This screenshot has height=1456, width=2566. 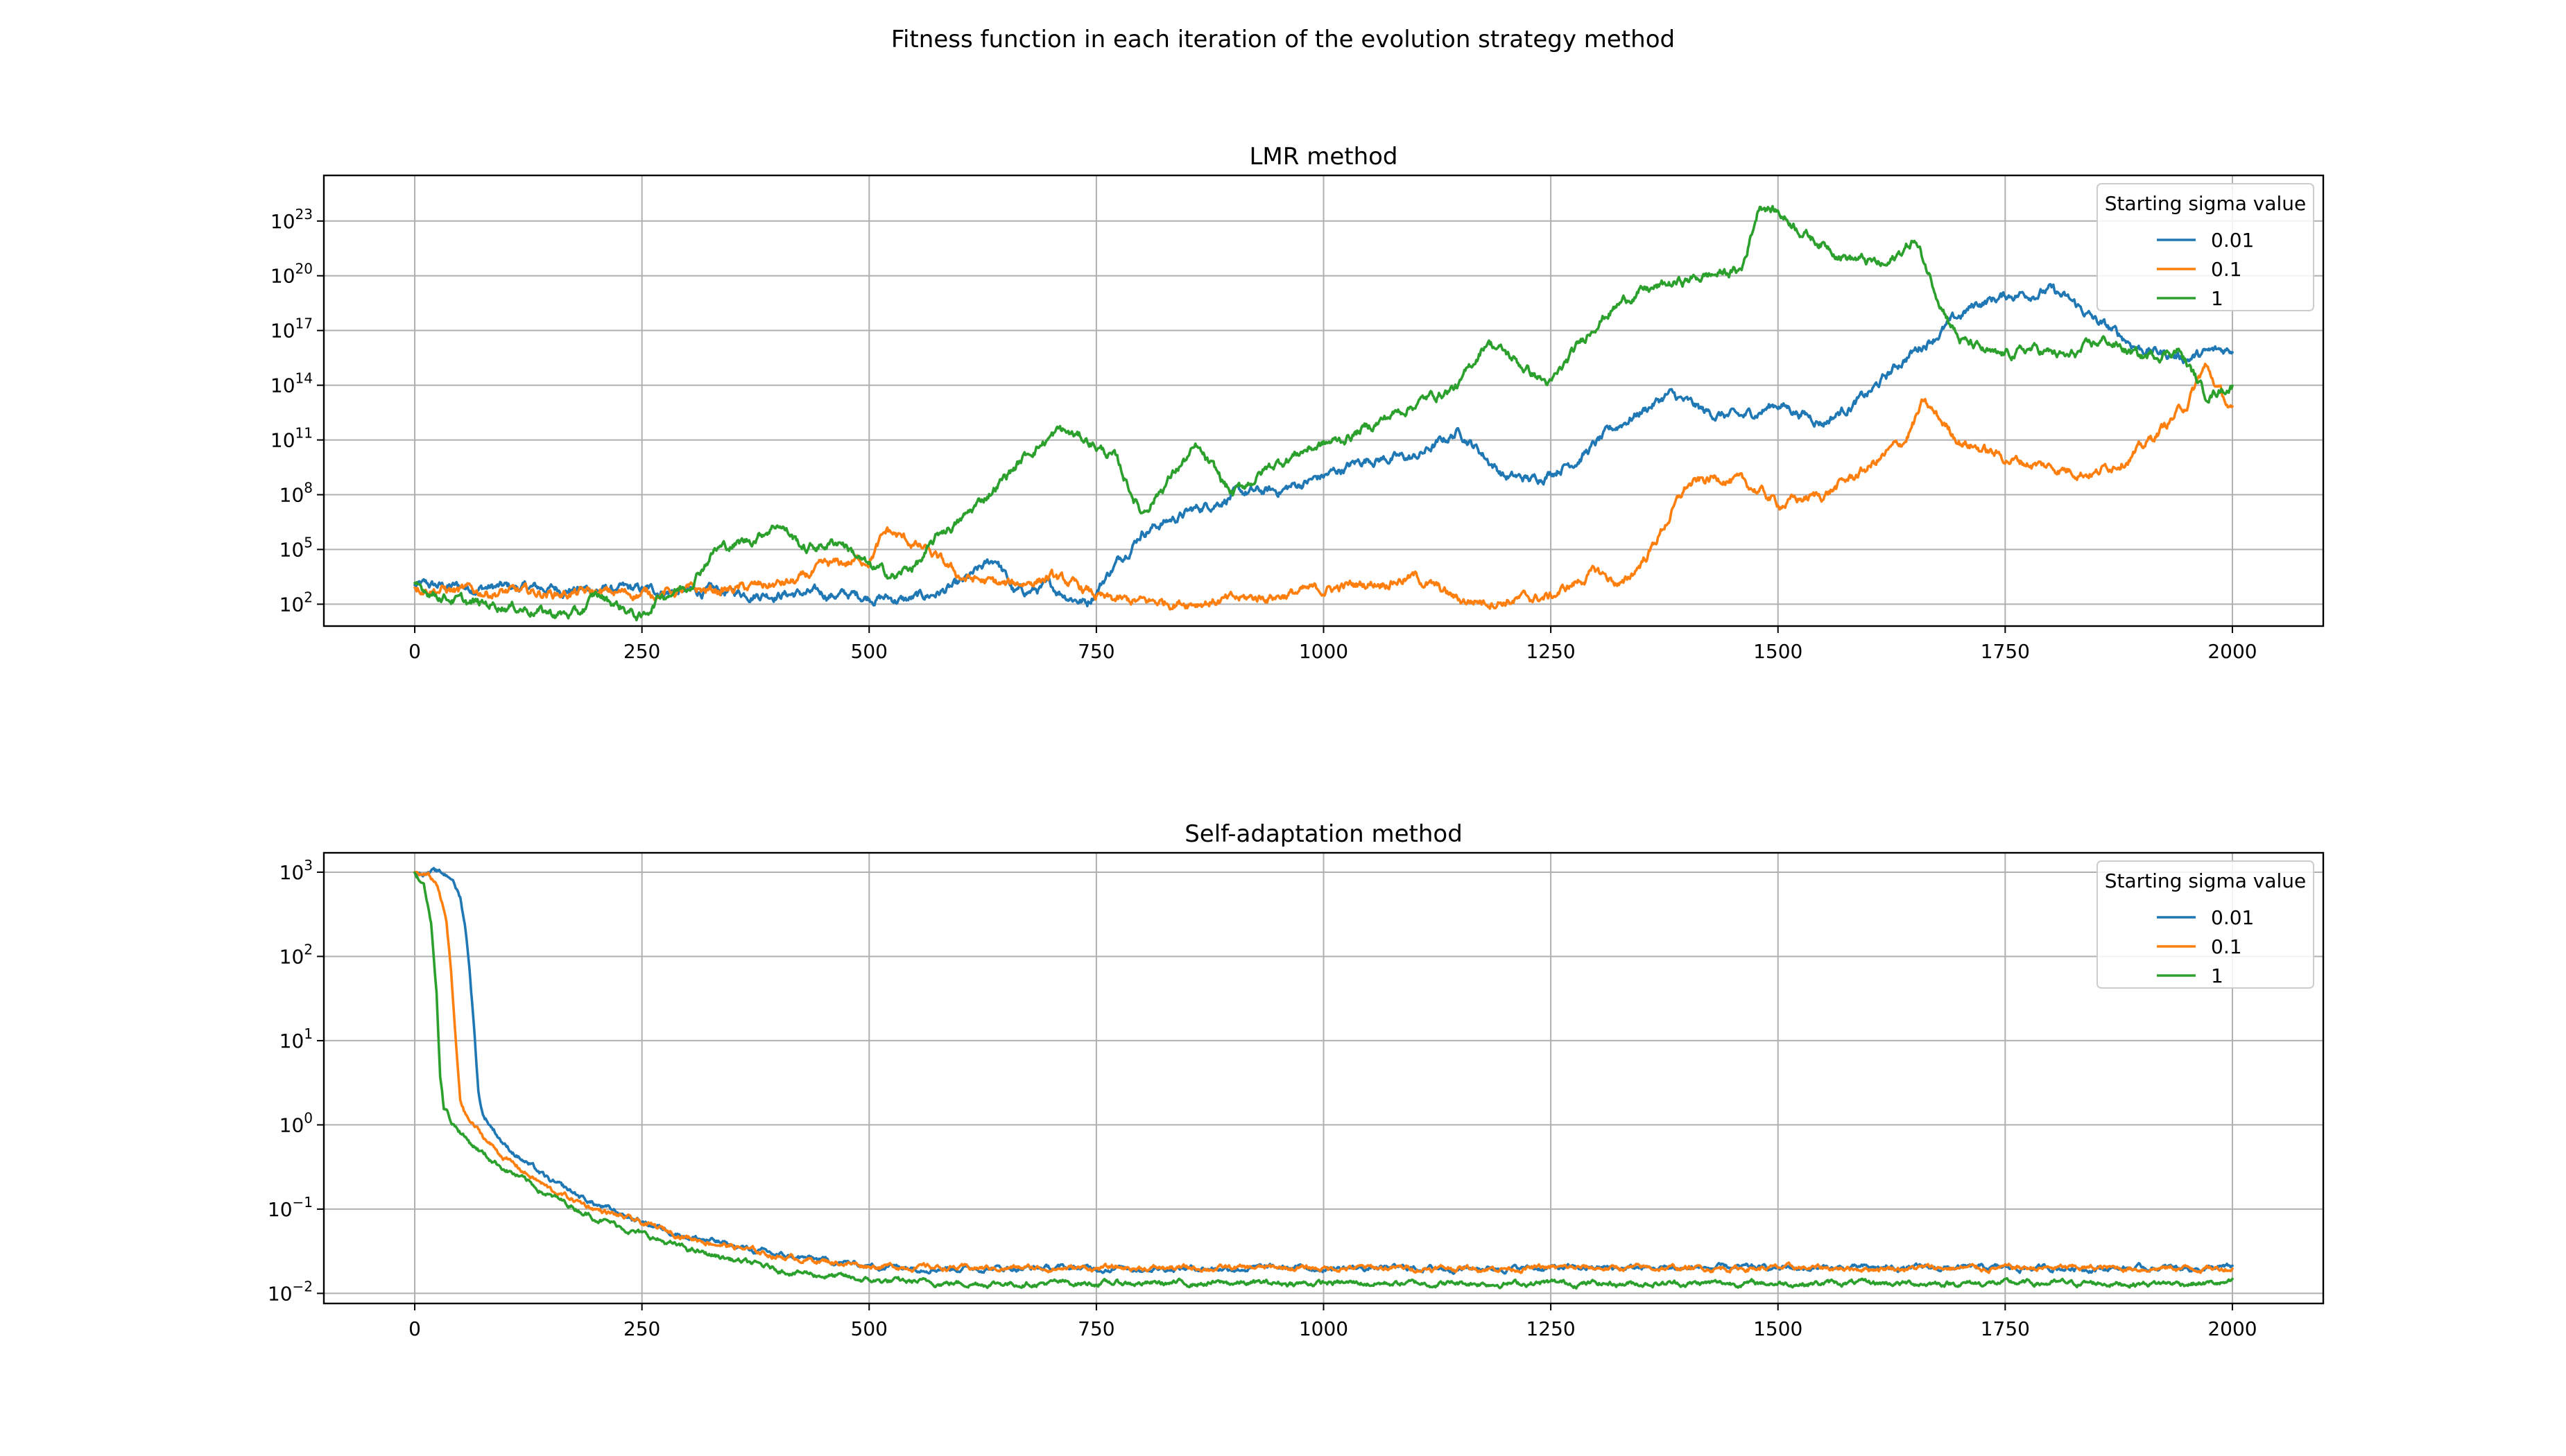 What do you see at coordinates (290, 1291) in the screenshot?
I see `y-tick-label: 10⁻²` at bounding box center [290, 1291].